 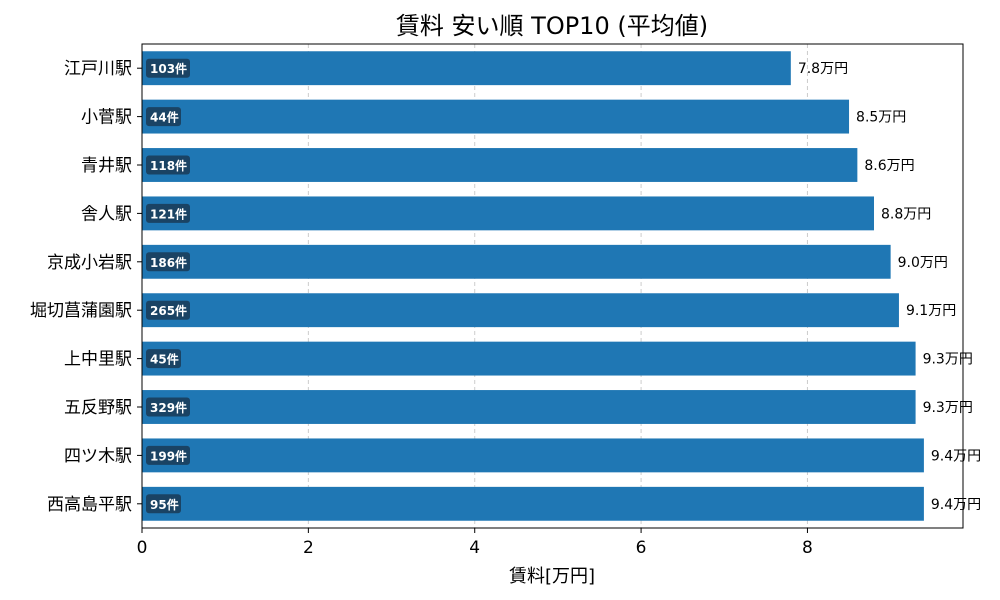 I want to click on count-label: 45件, so click(x=164, y=359).